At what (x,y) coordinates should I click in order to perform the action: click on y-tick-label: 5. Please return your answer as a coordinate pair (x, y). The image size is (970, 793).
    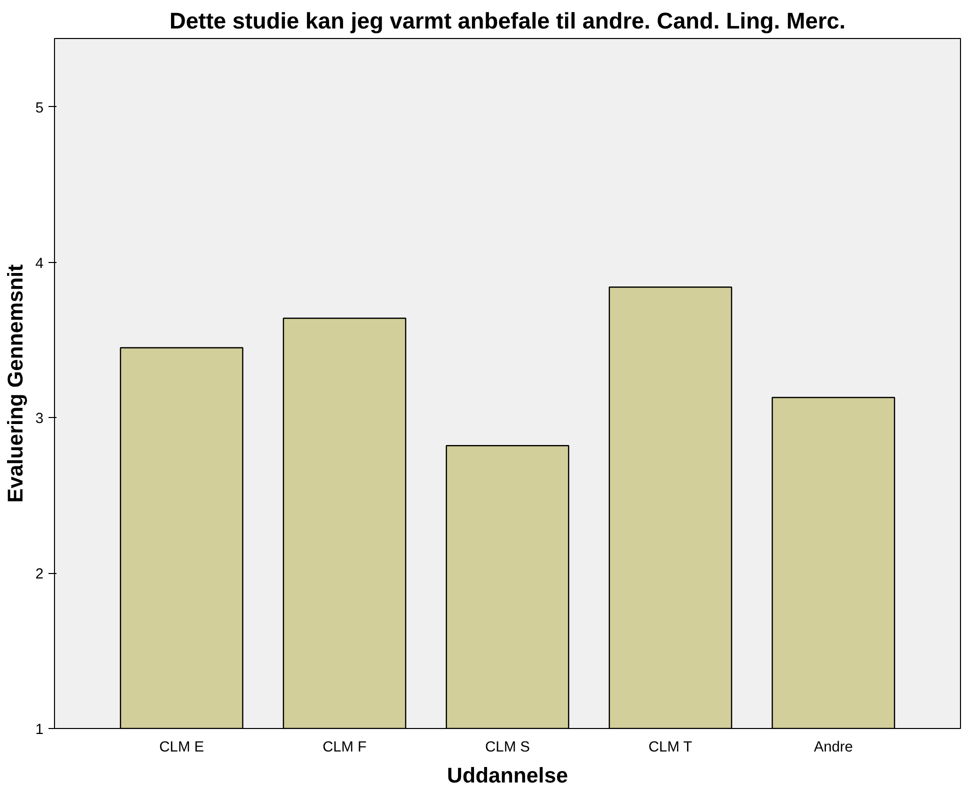
    Looking at the image, I should click on (39, 108).